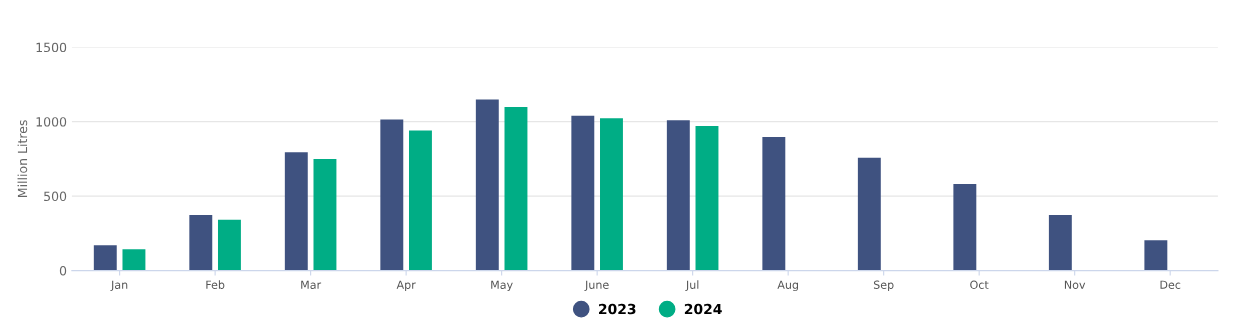  Describe the element at coordinates (51, 122) in the screenshot. I see `y-tick-label: 1000` at that location.